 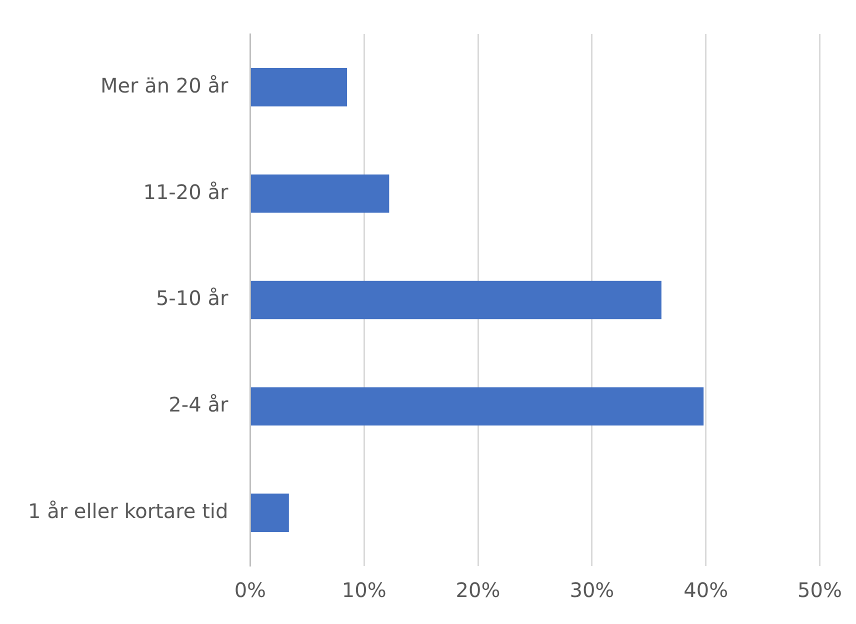 What do you see at coordinates (186, 192) in the screenshot?
I see `y-tick-label: 11-20 år` at bounding box center [186, 192].